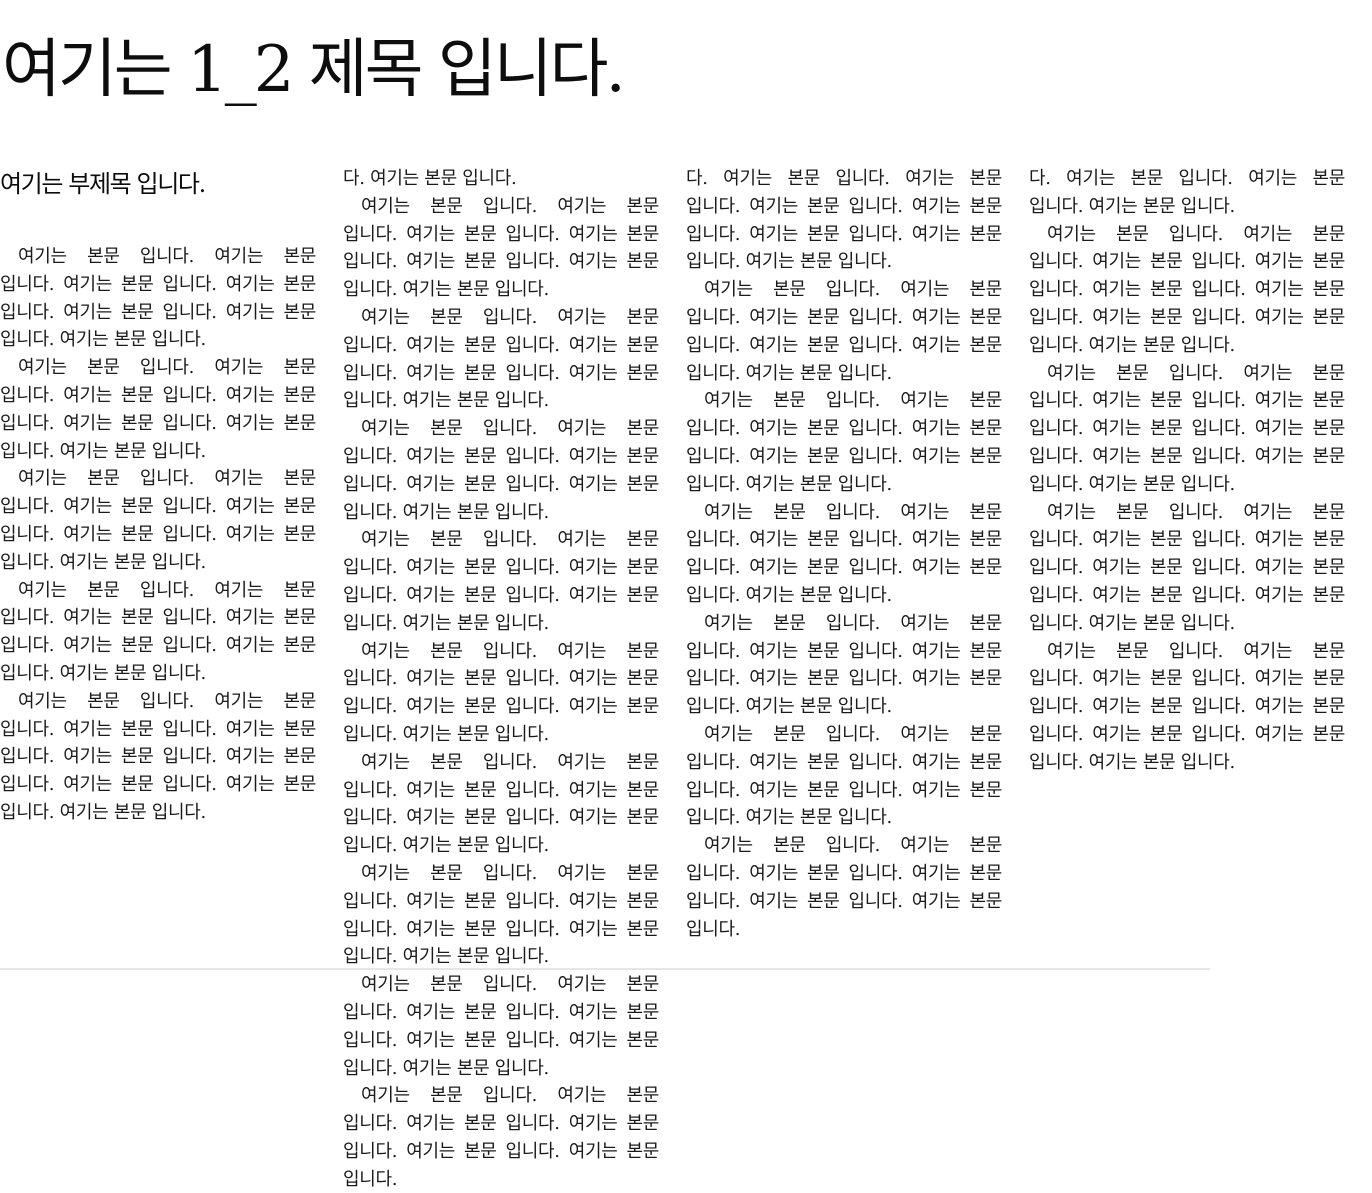 Image resolution: width=1372 pixels, height=1193 pixels. What do you see at coordinates (605, 969) in the screenshot?
I see `bottom-rule` at bounding box center [605, 969].